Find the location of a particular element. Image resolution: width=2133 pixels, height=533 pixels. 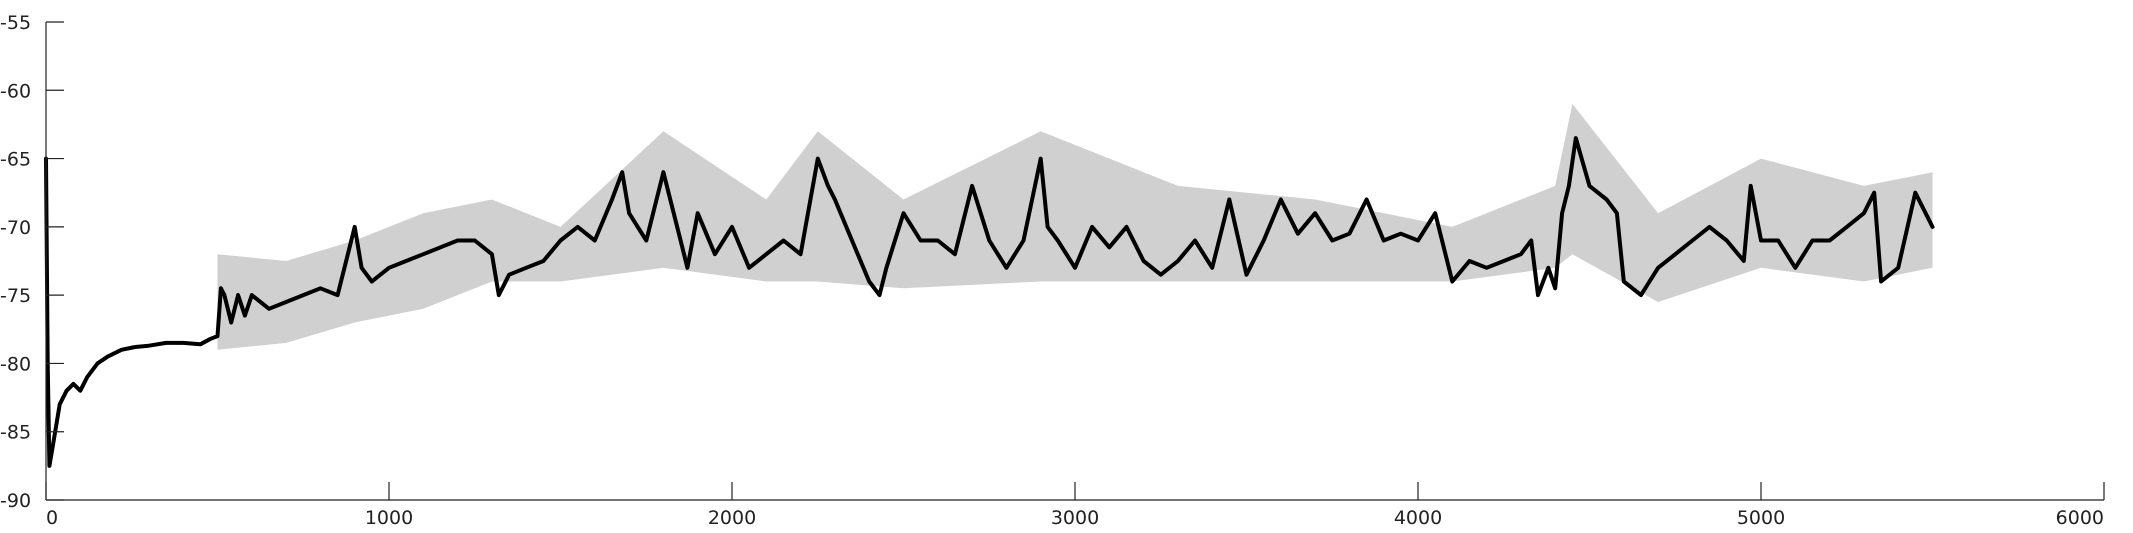

x-axis-ticks: 0 1000 2000 3000 4000 5000 6000 is located at coordinates (1075, 505).